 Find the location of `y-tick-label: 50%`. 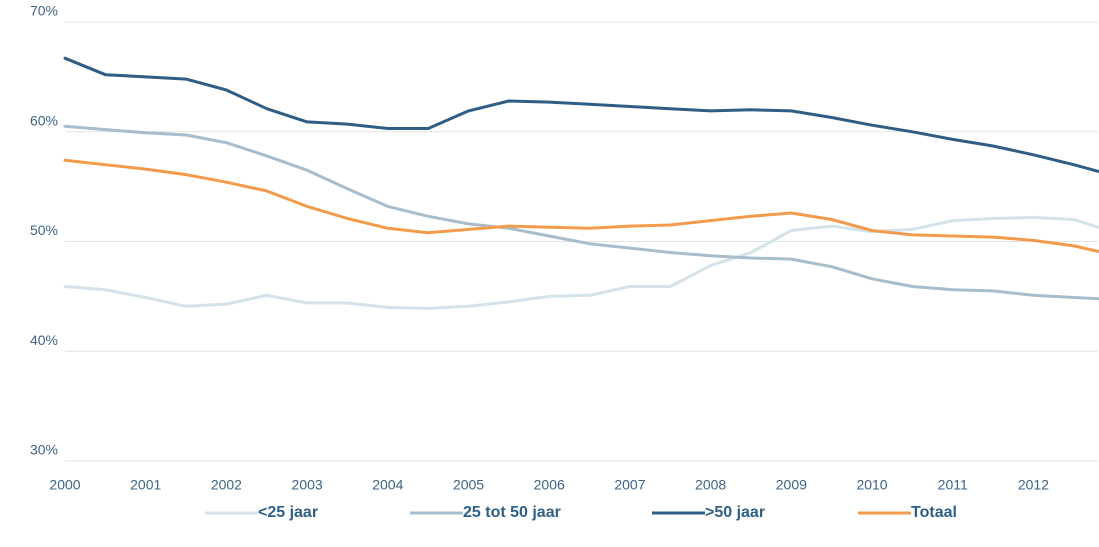

y-tick-label: 50% is located at coordinates (44, 230).